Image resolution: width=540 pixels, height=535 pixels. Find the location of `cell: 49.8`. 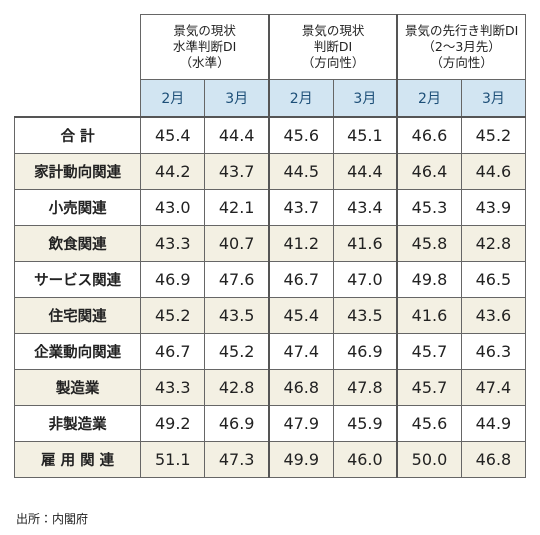

cell: 49.8 is located at coordinates (429, 279).